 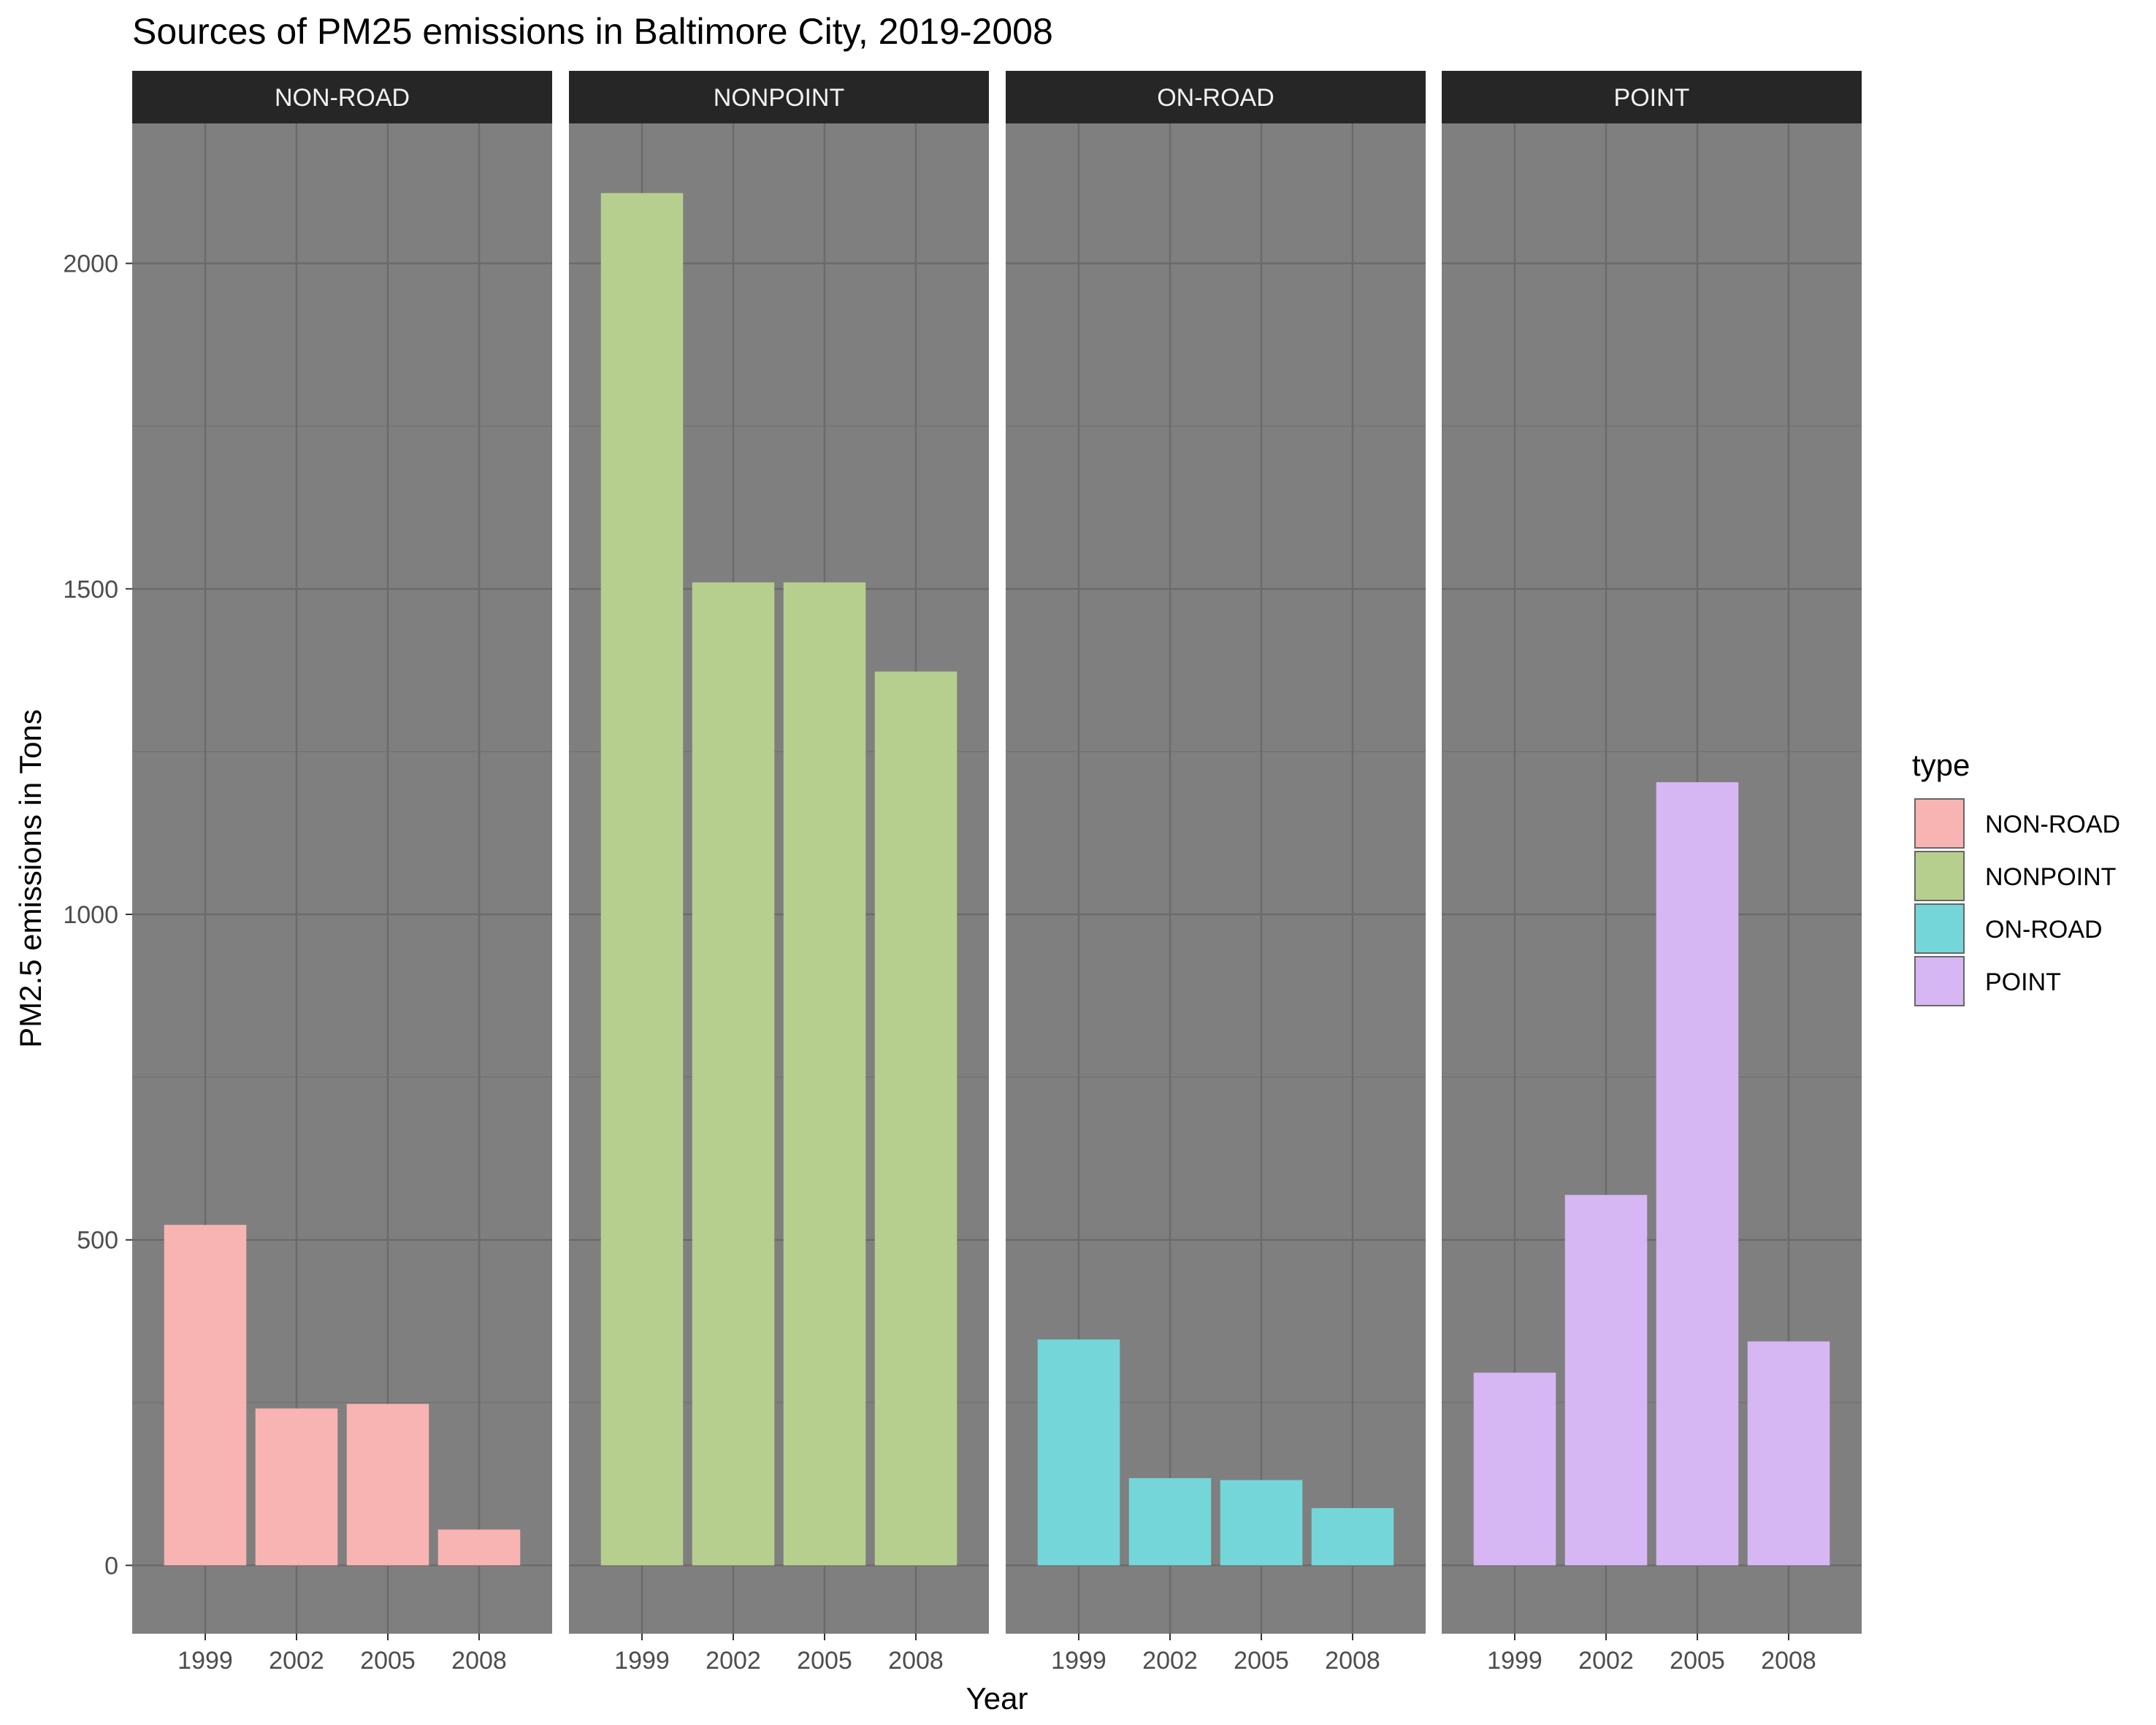 I want to click on facet-strip-label: NON-ROAD, so click(x=343, y=98).